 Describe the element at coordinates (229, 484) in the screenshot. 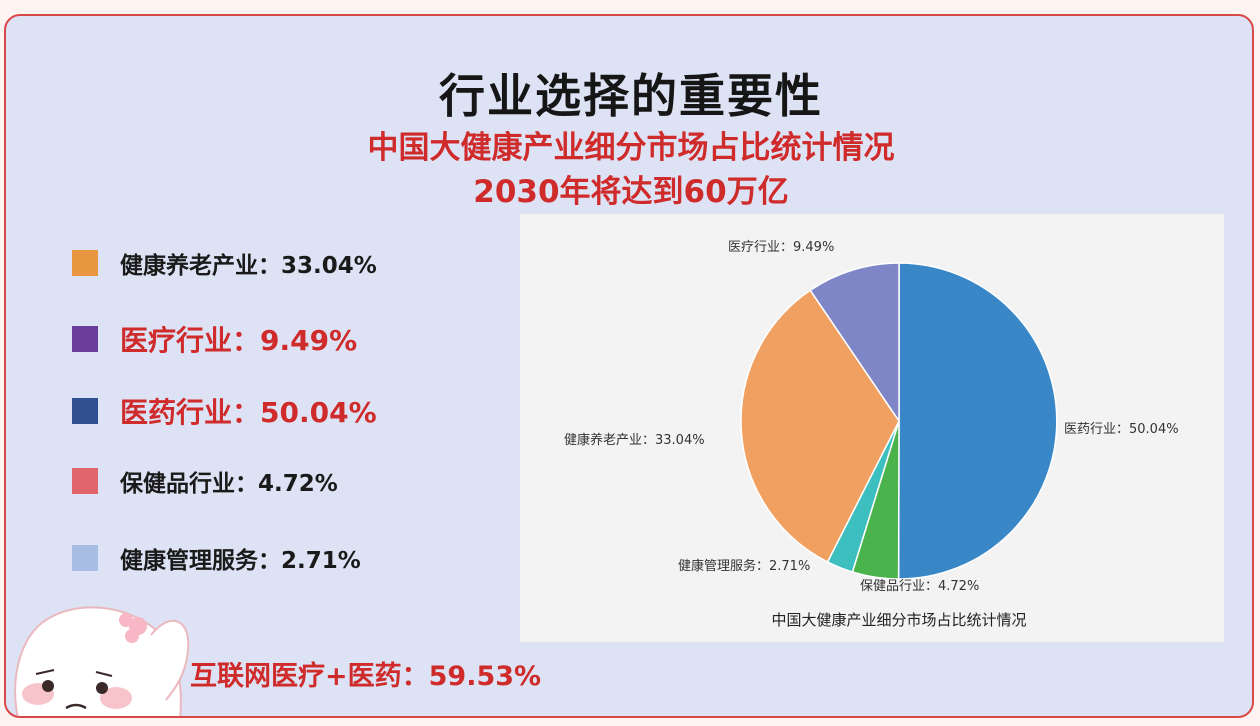

I see `legend-label: 保健品行业：4.72%` at that location.